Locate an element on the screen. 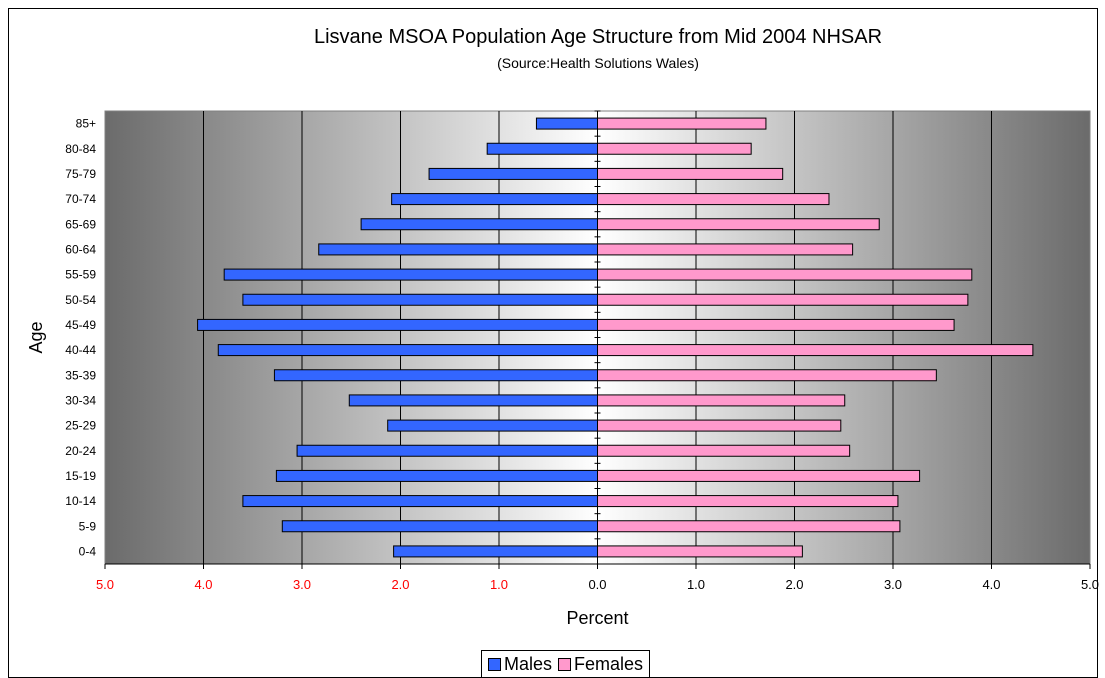 The width and height of the screenshot is (1105, 678). y-tick-label: 50-54 is located at coordinates (80, 300).